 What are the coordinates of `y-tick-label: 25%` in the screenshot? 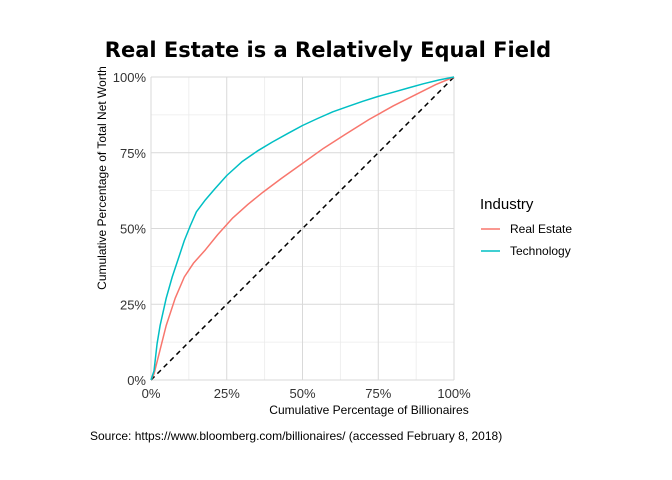 It's located at (133, 304).